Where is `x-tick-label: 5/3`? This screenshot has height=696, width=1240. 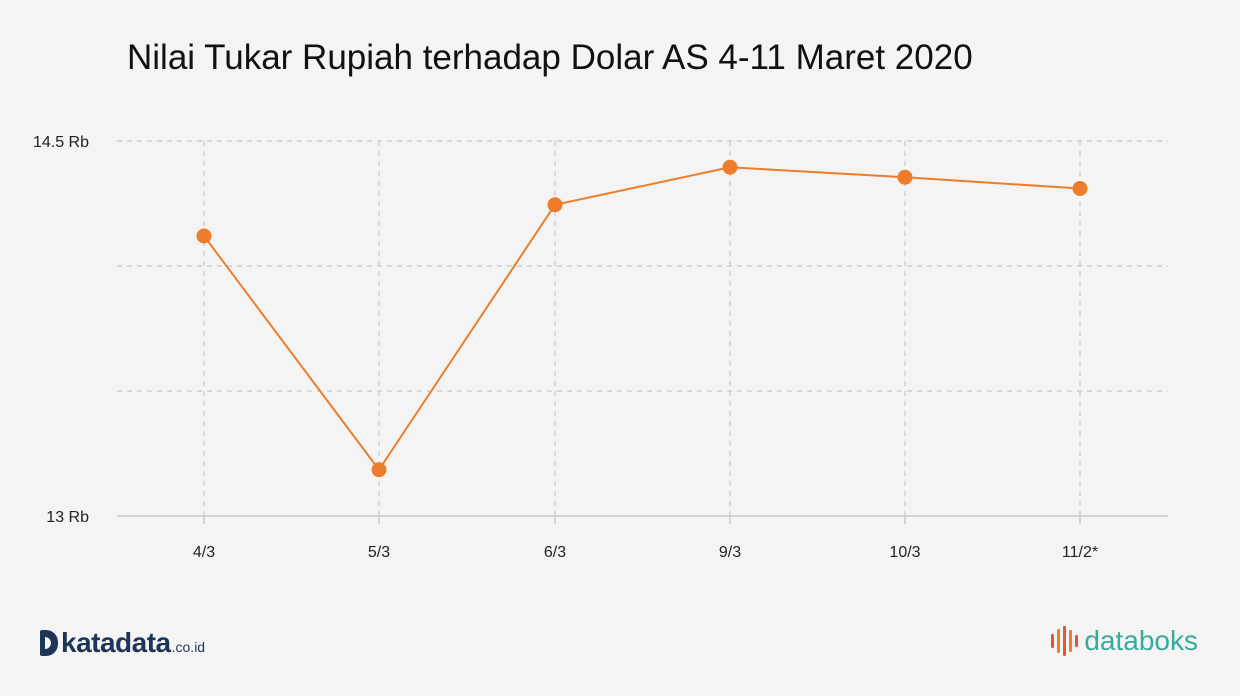
x-tick-label: 5/3 is located at coordinates (379, 552).